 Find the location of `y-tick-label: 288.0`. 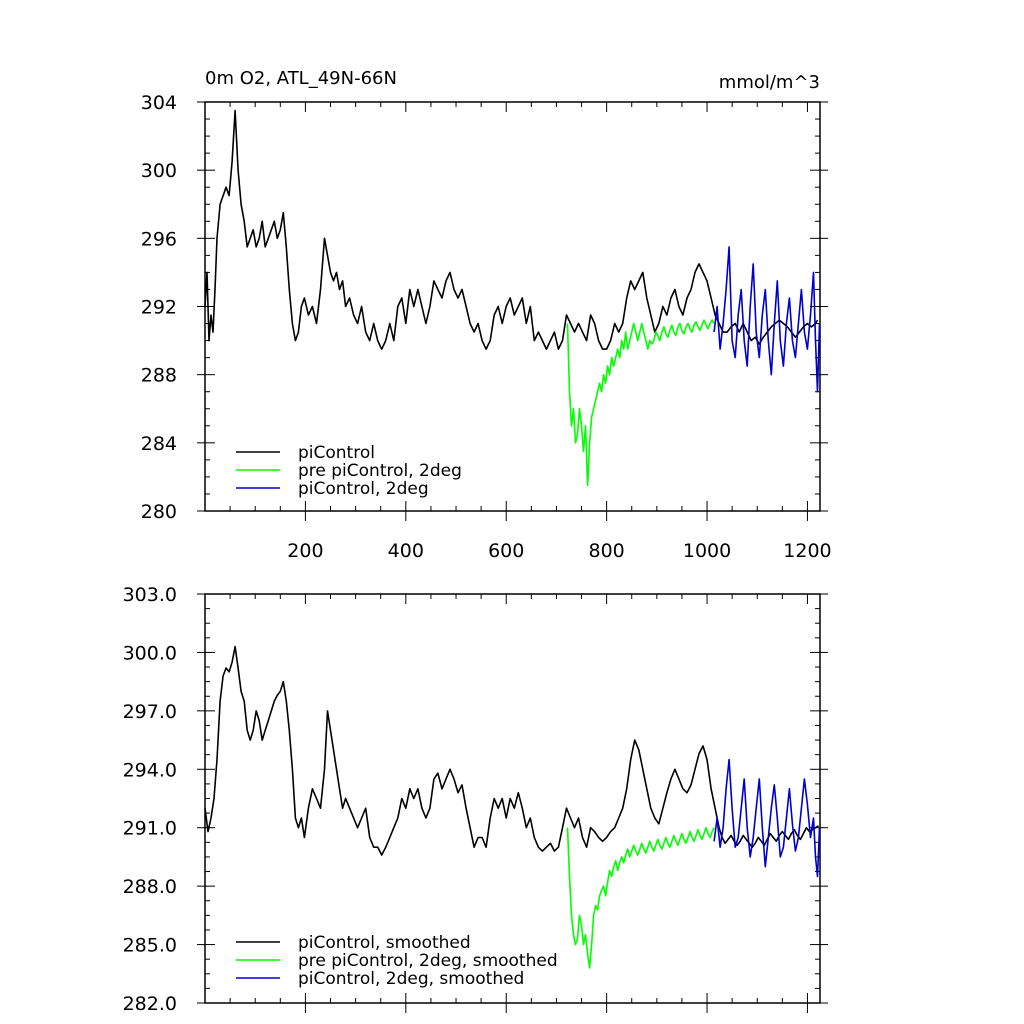

y-tick-label: 288.0 is located at coordinates (150, 887).